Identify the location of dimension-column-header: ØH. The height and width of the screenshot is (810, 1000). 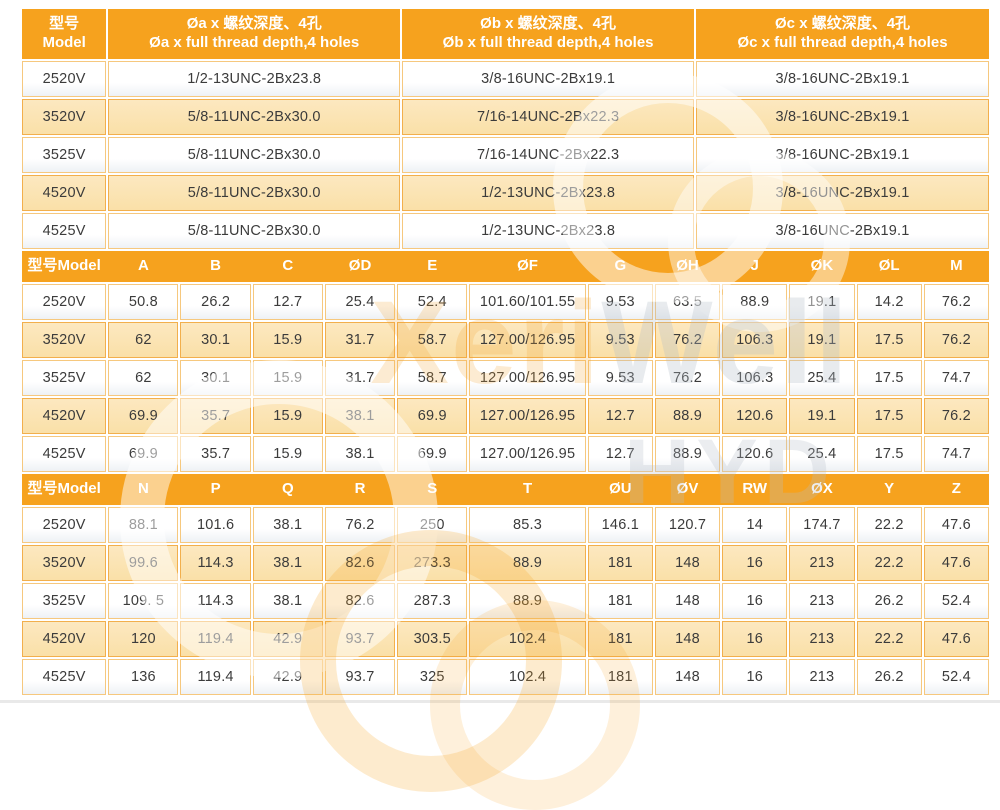
(688, 266).